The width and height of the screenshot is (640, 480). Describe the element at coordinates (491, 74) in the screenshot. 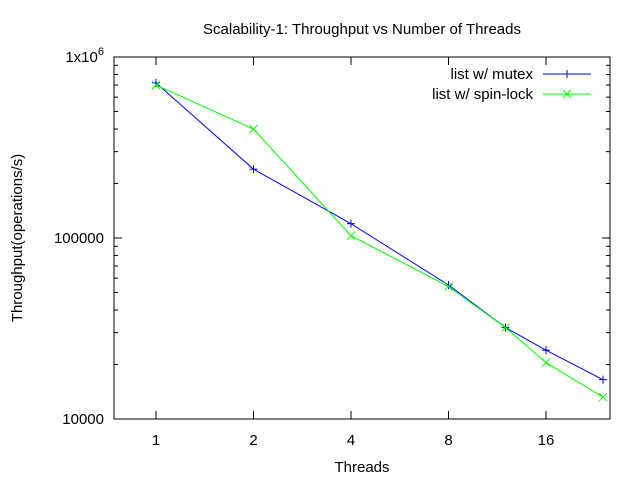

I see `legend-label-list-w-mutex: list w/ mutex` at that location.